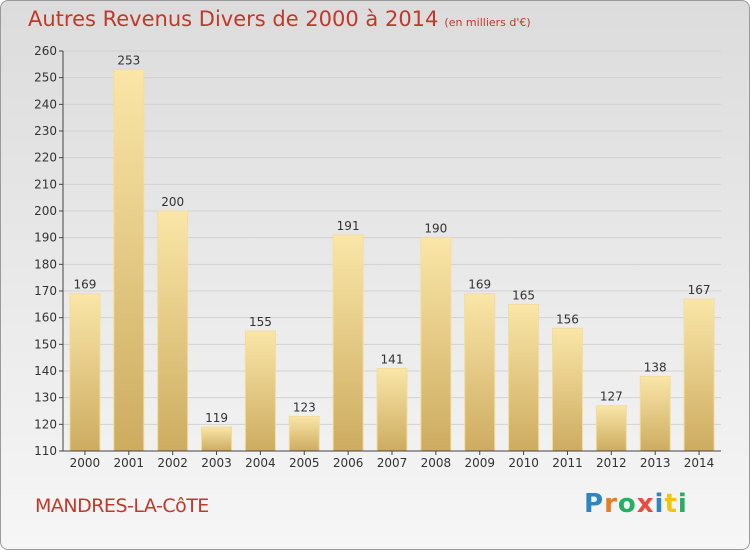 The image size is (750, 550). I want to click on data-label-2014: 167, so click(699, 290).